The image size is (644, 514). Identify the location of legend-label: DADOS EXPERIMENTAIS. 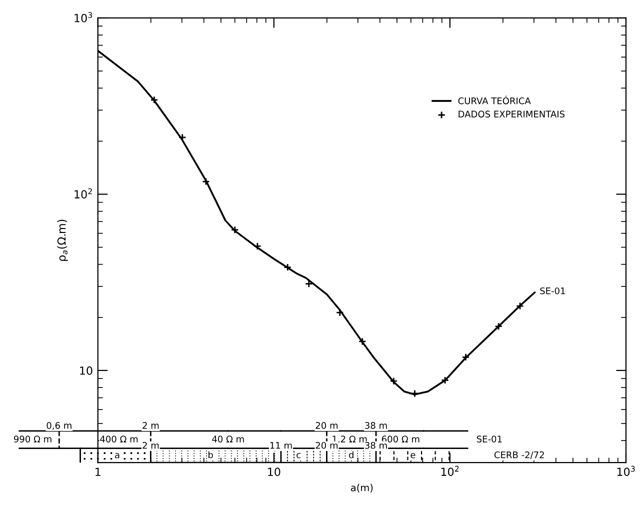
(511, 114).